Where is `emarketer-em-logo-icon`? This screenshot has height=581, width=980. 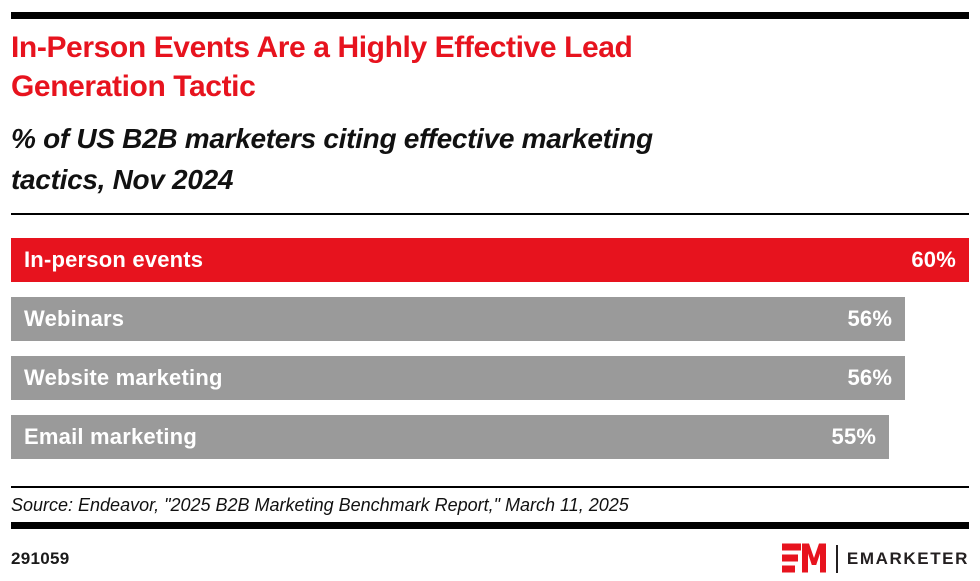 emarketer-em-logo-icon is located at coordinates (803, 558).